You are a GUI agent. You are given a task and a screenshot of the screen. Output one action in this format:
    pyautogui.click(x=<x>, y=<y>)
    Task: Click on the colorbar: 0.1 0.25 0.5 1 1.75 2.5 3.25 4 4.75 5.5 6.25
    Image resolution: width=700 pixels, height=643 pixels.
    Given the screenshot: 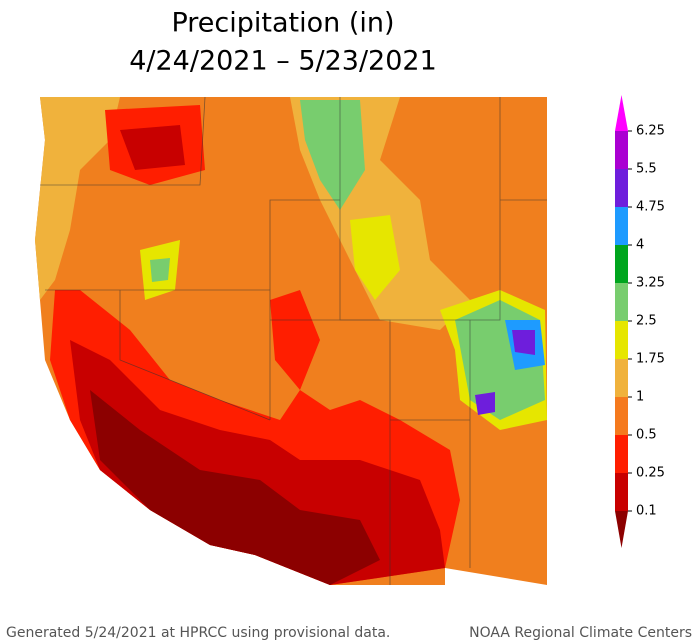 What is the action you would take?
    pyautogui.click(x=640, y=321)
    